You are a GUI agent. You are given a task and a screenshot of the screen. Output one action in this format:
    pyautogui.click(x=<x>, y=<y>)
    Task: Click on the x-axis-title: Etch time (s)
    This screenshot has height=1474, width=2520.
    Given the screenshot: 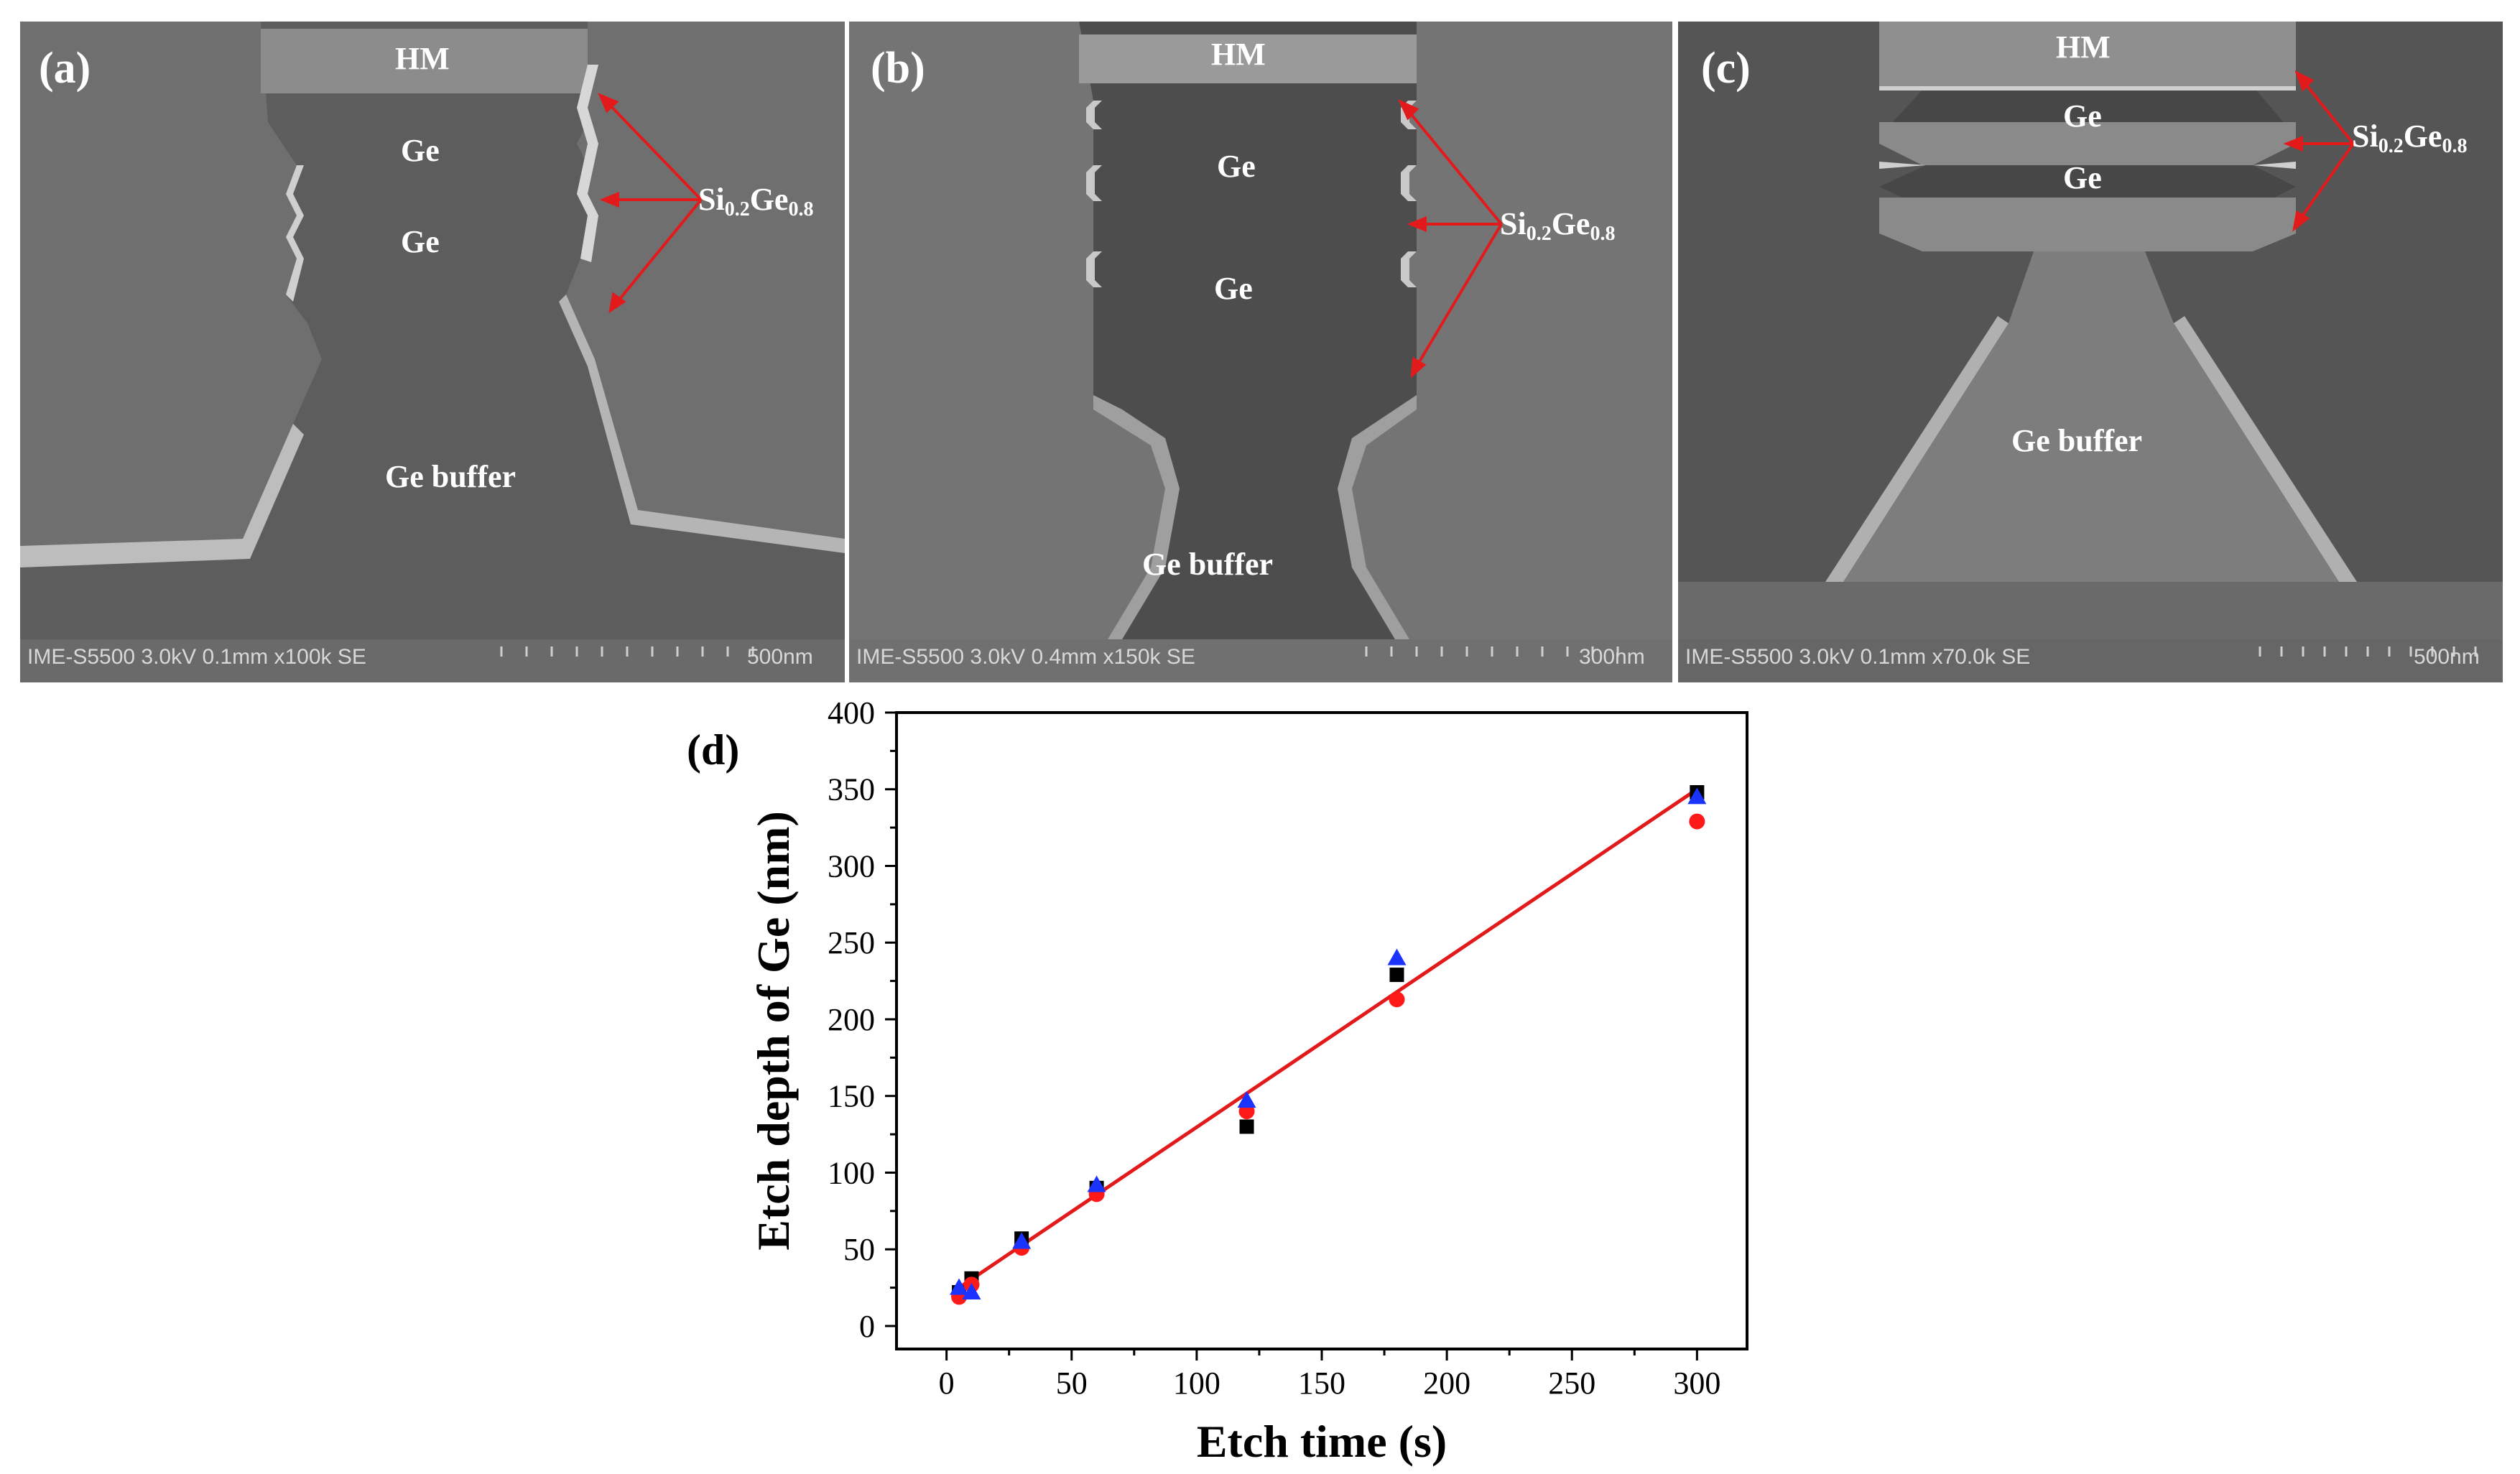 What is the action you would take?
    pyautogui.click(x=1322, y=1441)
    